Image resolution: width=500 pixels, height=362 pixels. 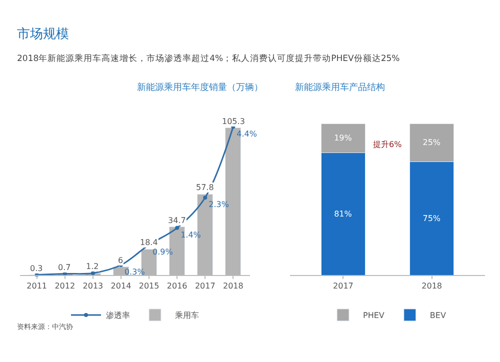 What do you see at coordinates (149, 242) in the screenshot?
I see `data-label: 18.4` at bounding box center [149, 242].